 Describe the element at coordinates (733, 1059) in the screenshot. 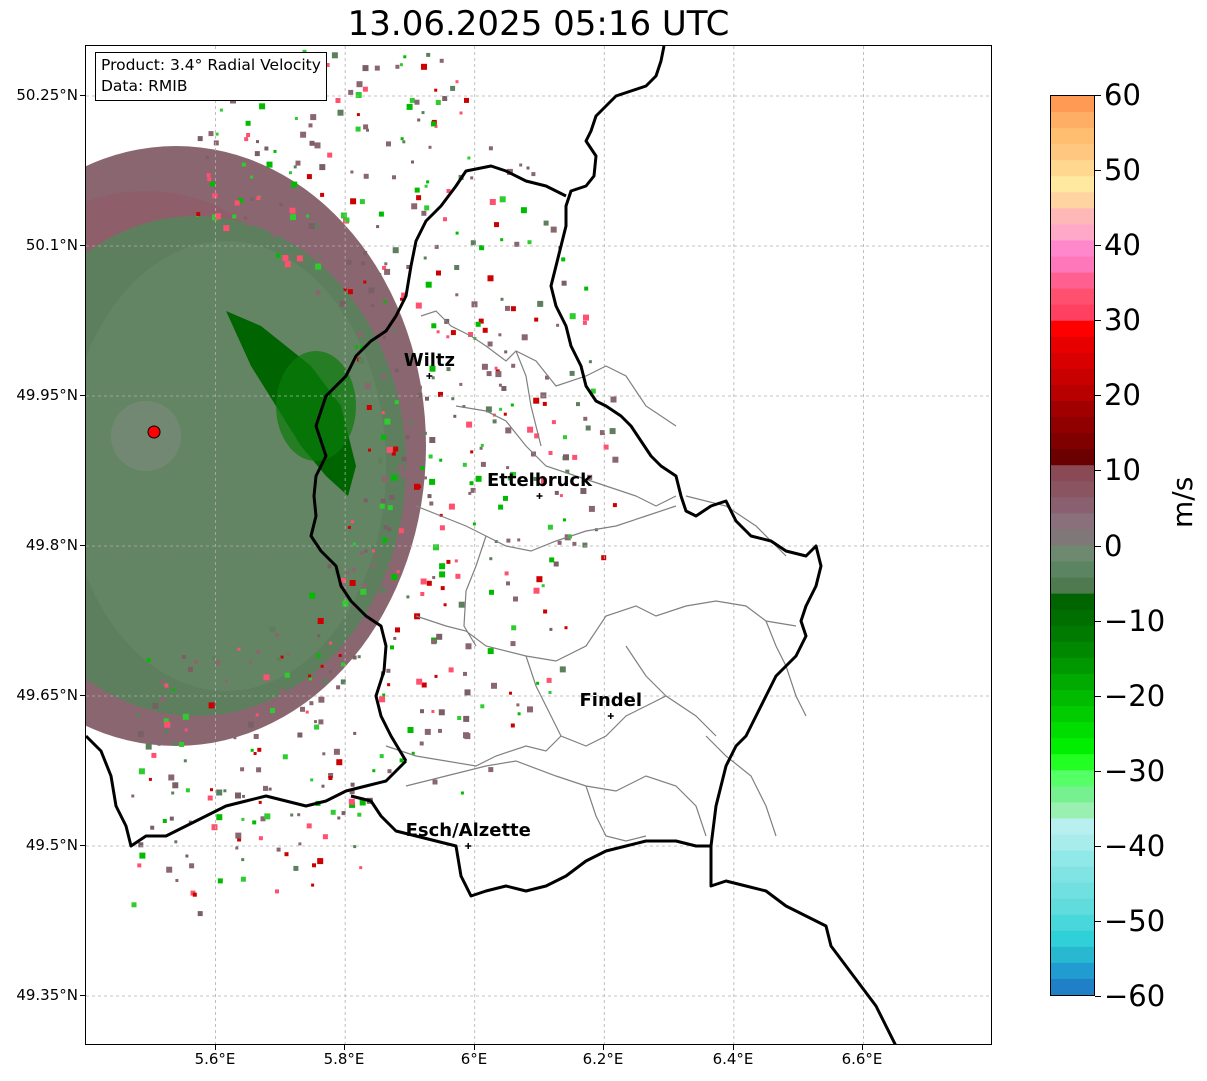

I see `lon-label-6-4: 6.4°E` at that location.